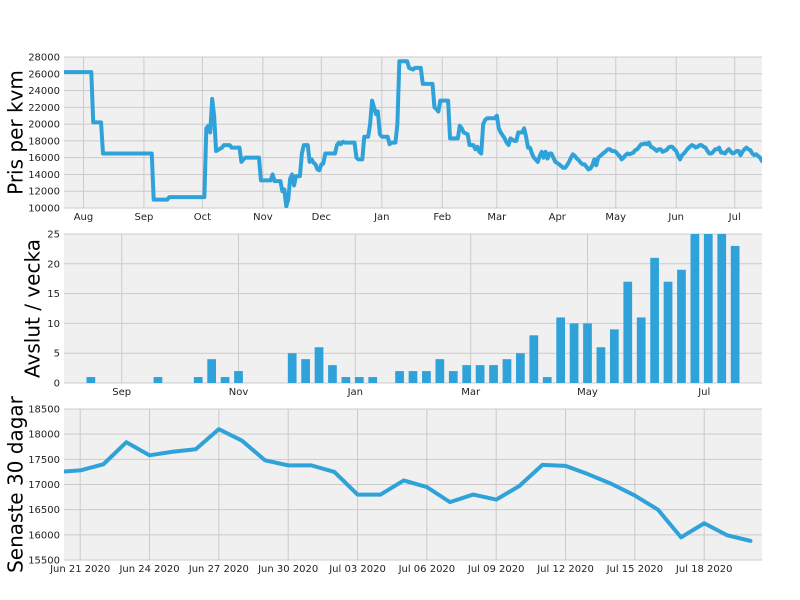 The image size is (800, 600). I want to click on x-tick-label: Jun, so click(675, 217).